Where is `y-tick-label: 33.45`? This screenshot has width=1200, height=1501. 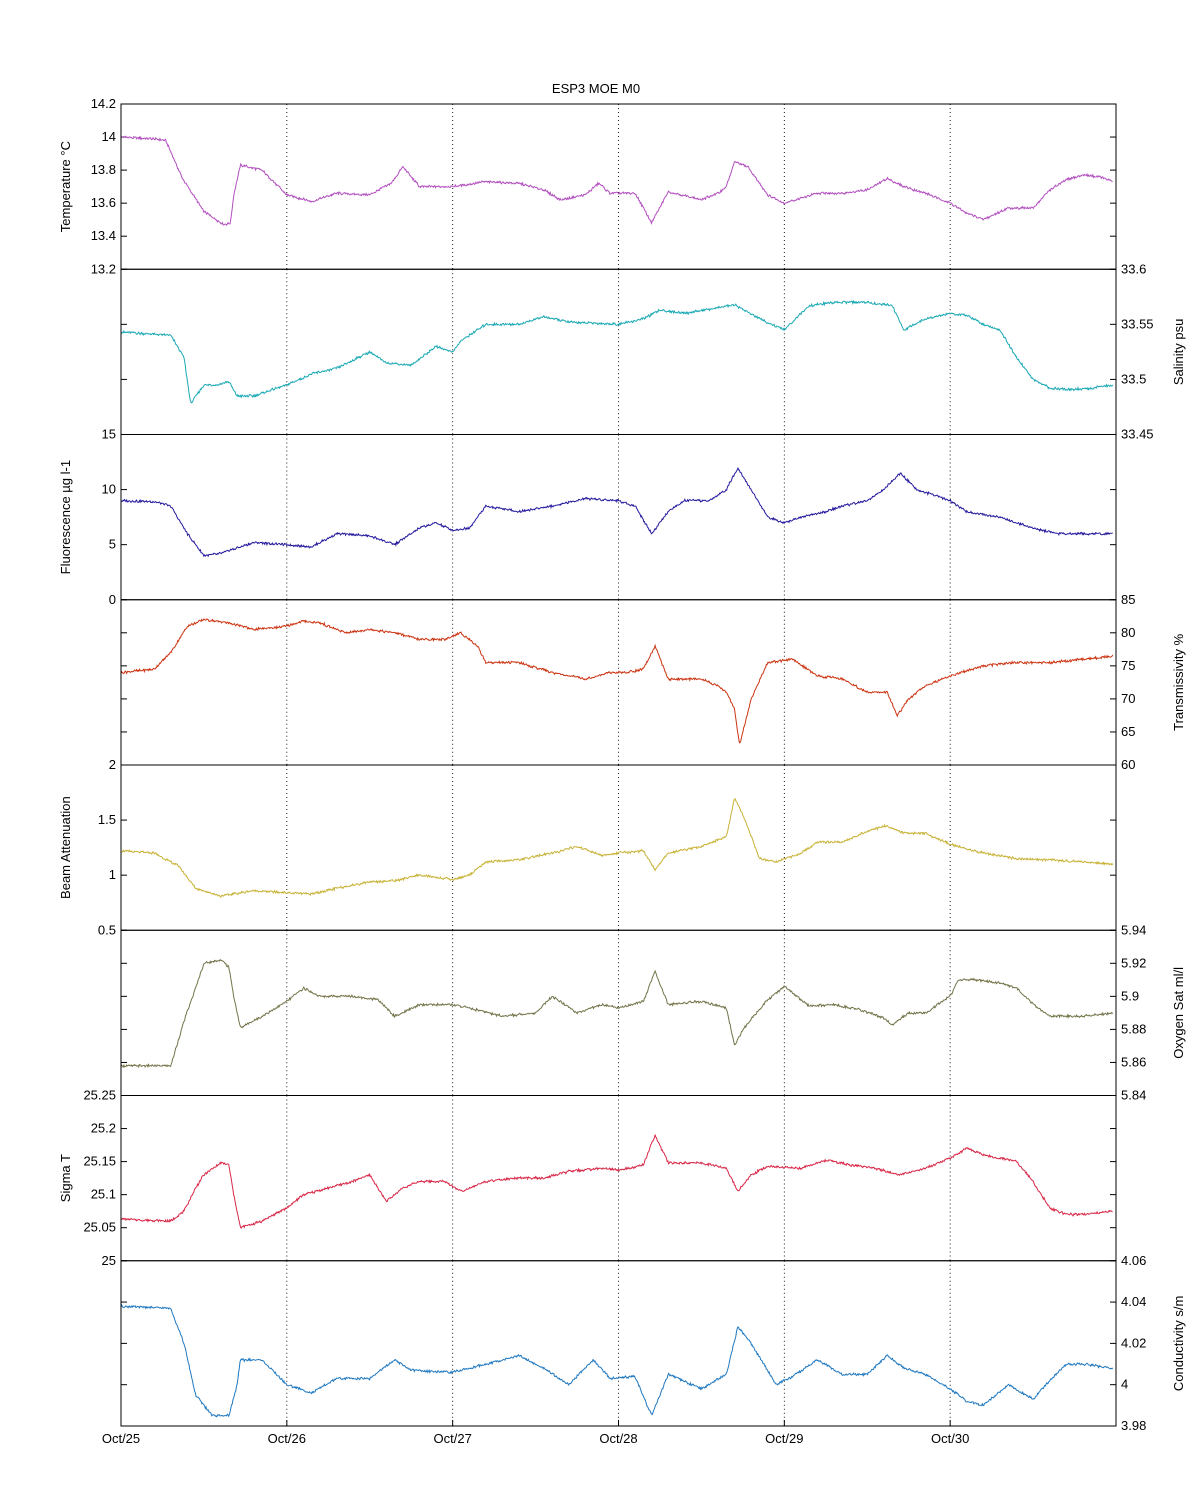 y-tick-label: 33.45 is located at coordinates (1137, 434).